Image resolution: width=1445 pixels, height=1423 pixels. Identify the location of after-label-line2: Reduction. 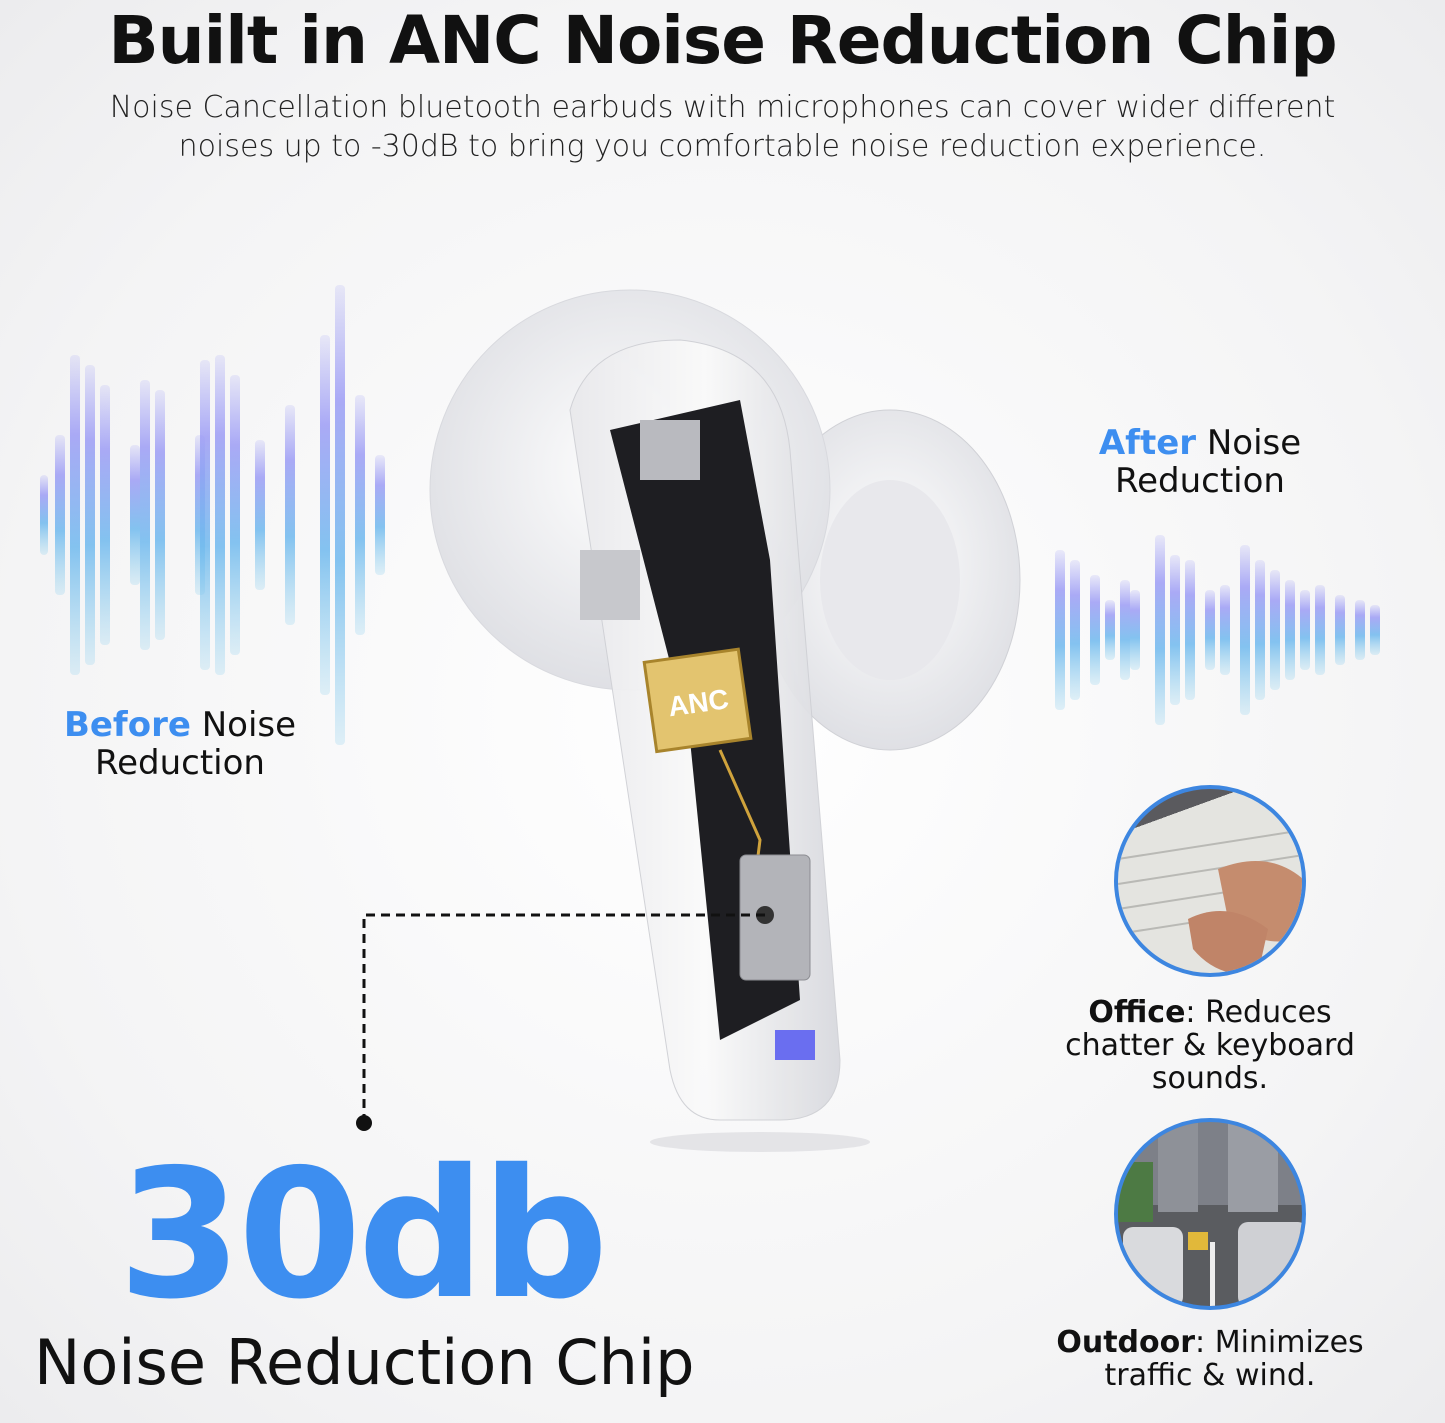
(1200, 481).